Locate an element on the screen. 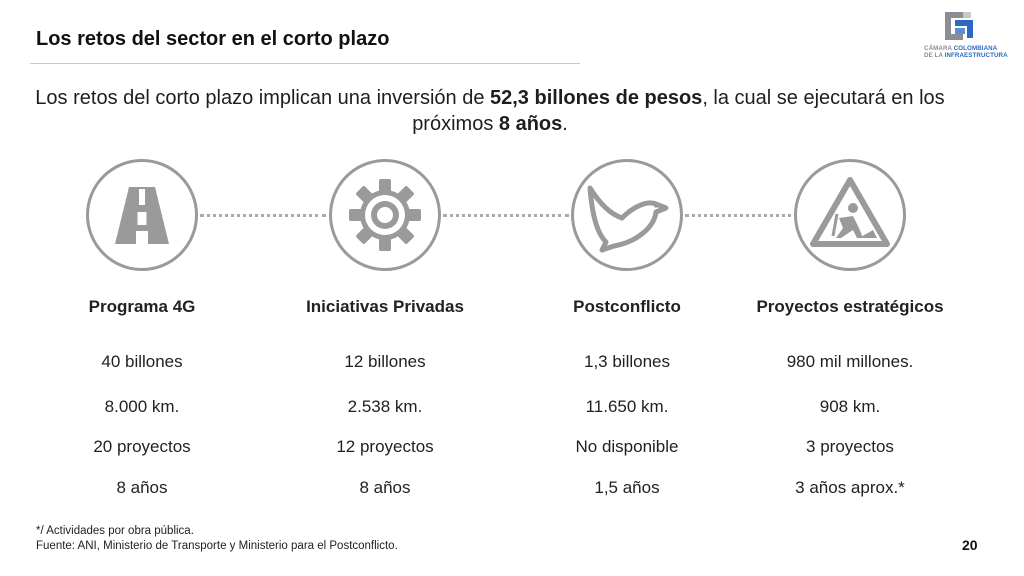  logo-line-1: CÁMARA COLOMBIANA is located at coordinates (961, 48).